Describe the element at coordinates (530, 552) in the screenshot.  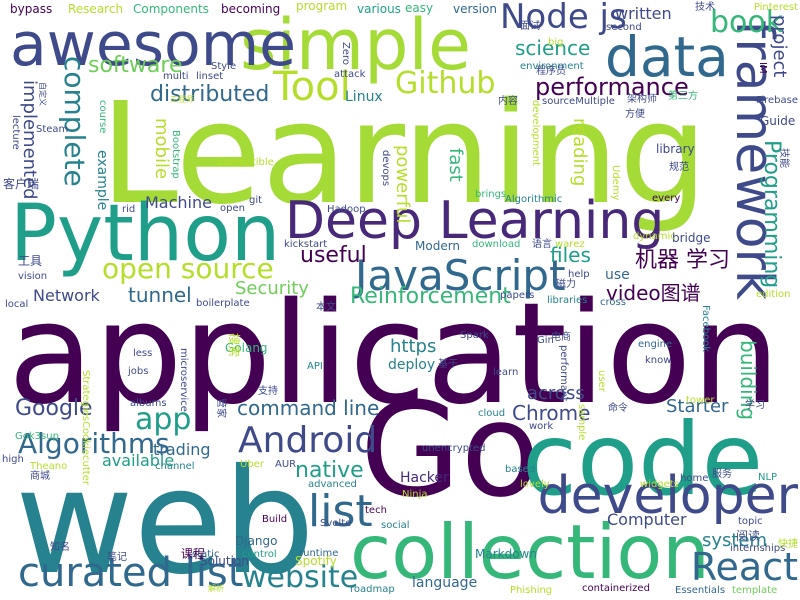
I see `cloud-word: collection` at that location.